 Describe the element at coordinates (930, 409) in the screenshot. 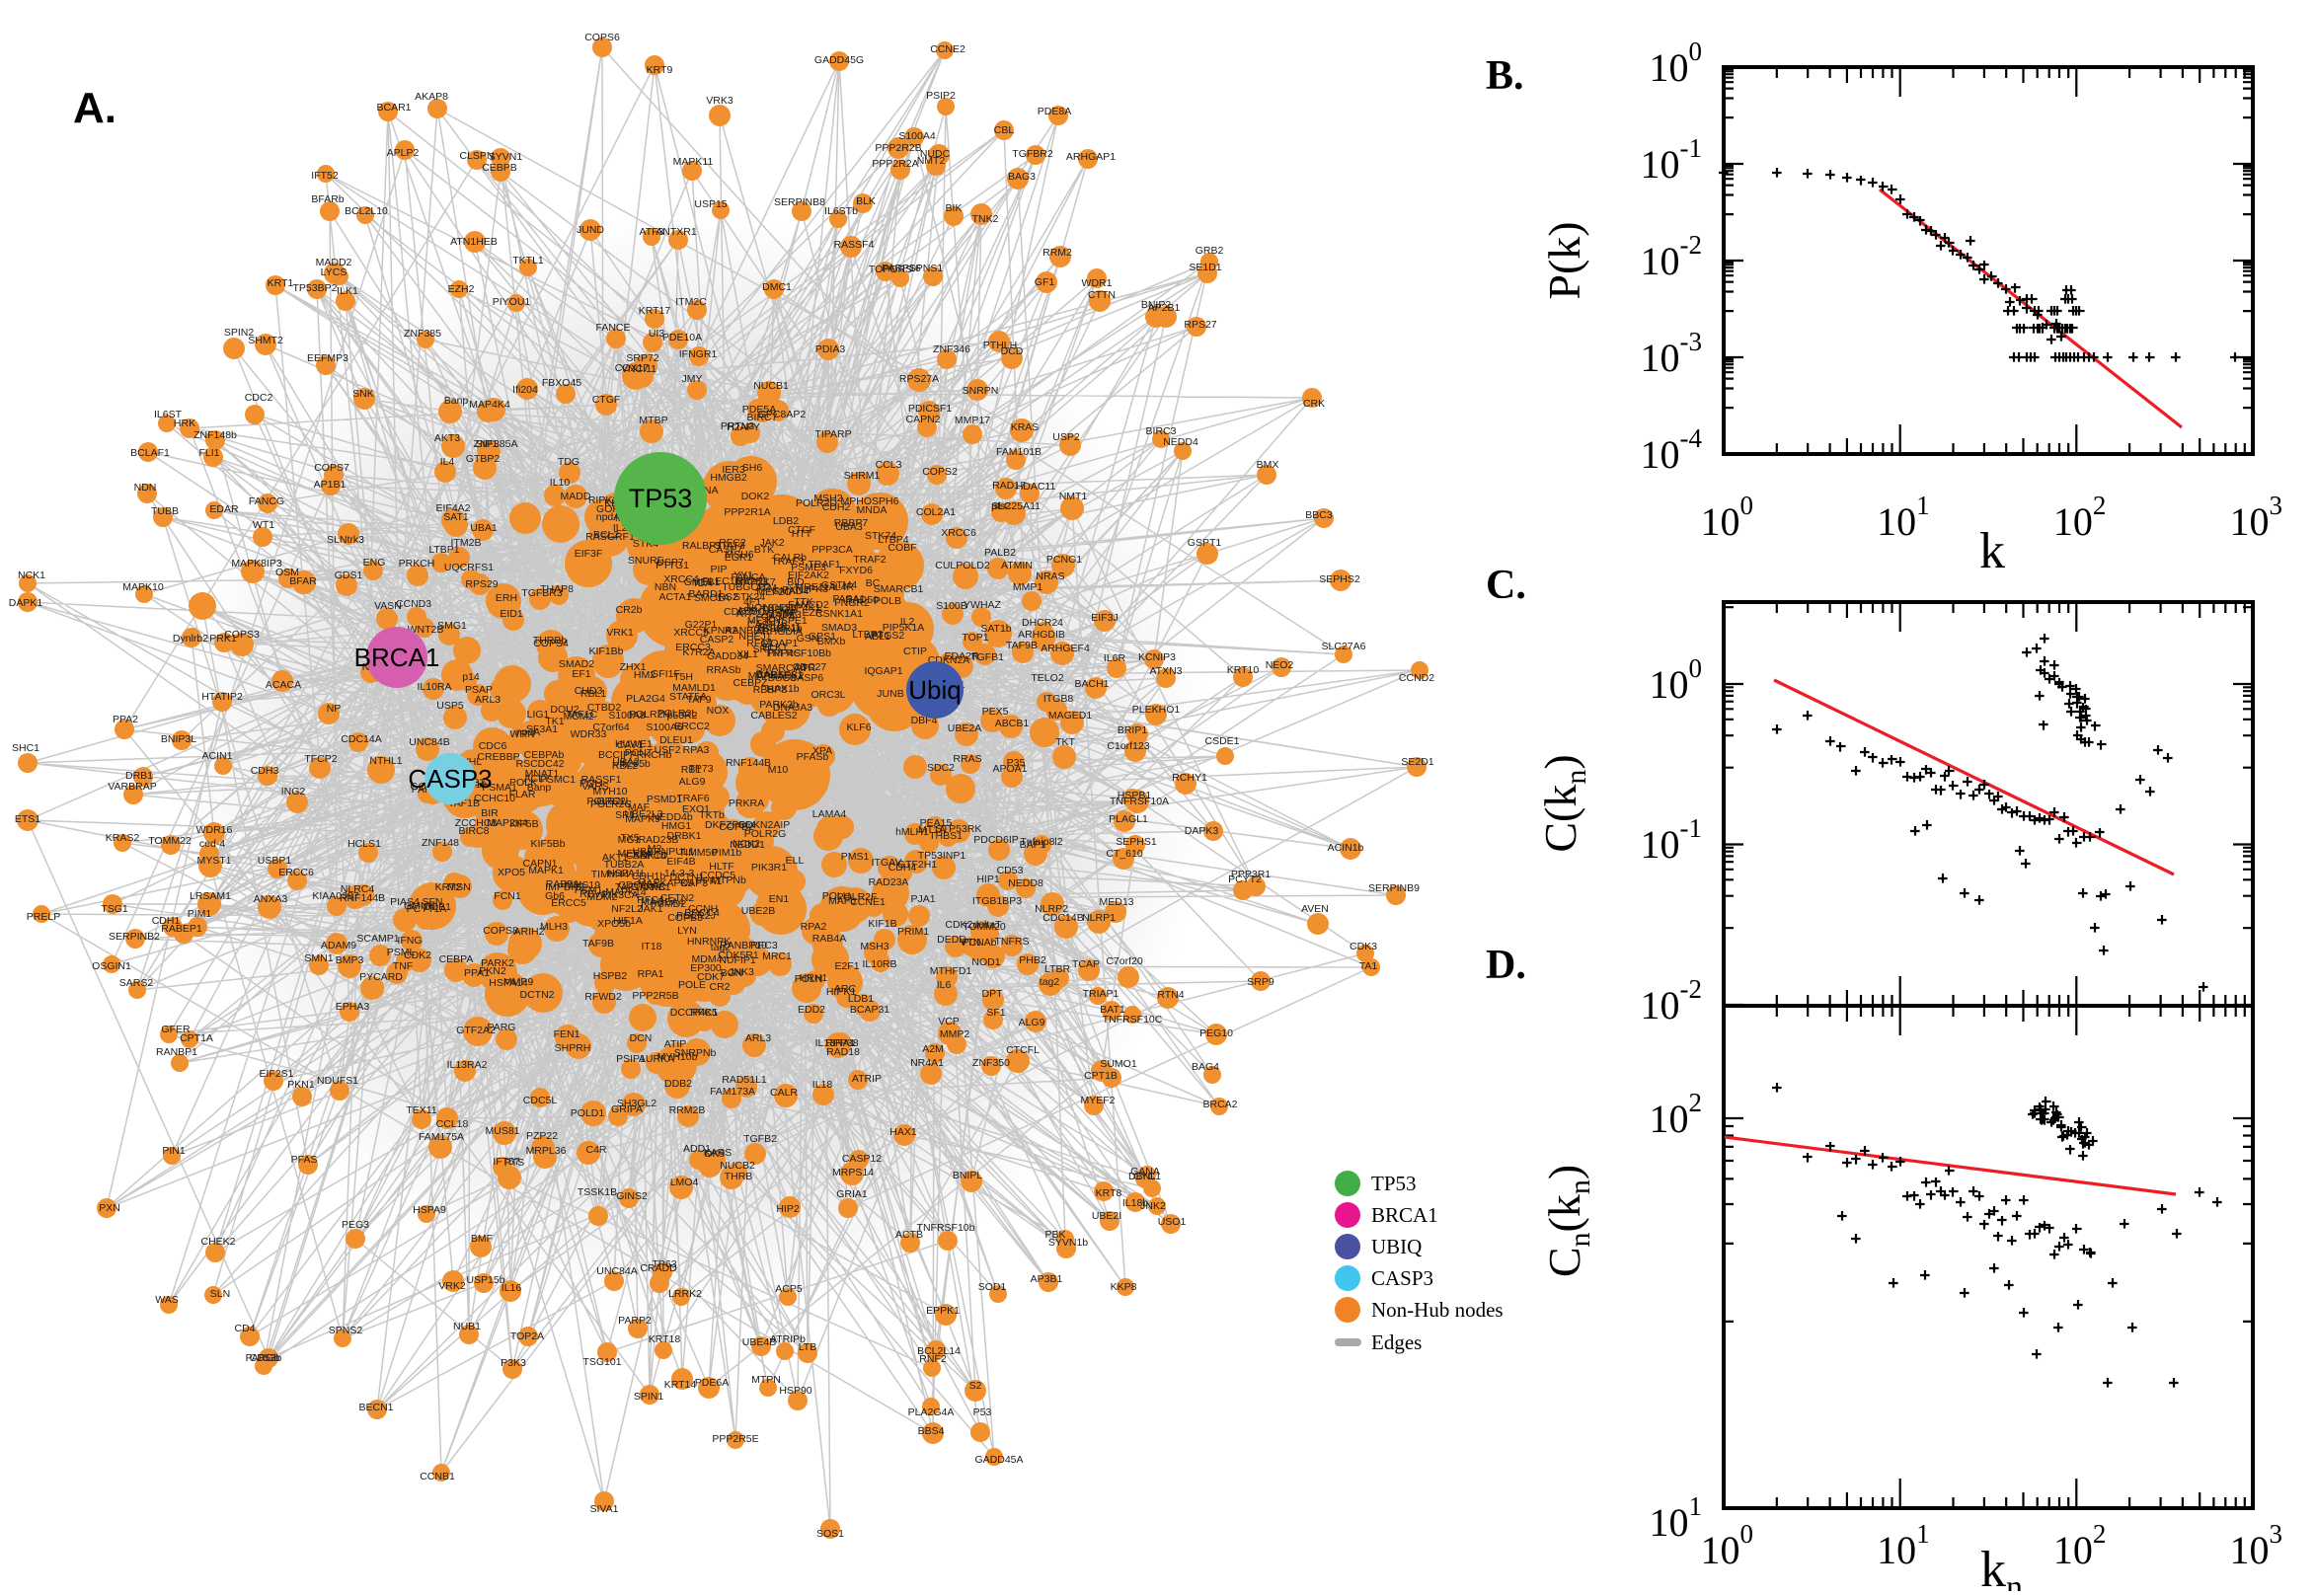

I see `svg-text: PDICSF1` at that location.